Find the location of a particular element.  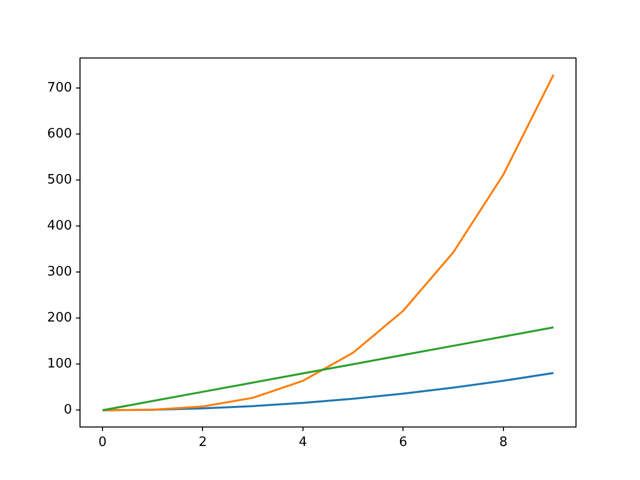

x-tick-label: 8 is located at coordinates (503, 442).